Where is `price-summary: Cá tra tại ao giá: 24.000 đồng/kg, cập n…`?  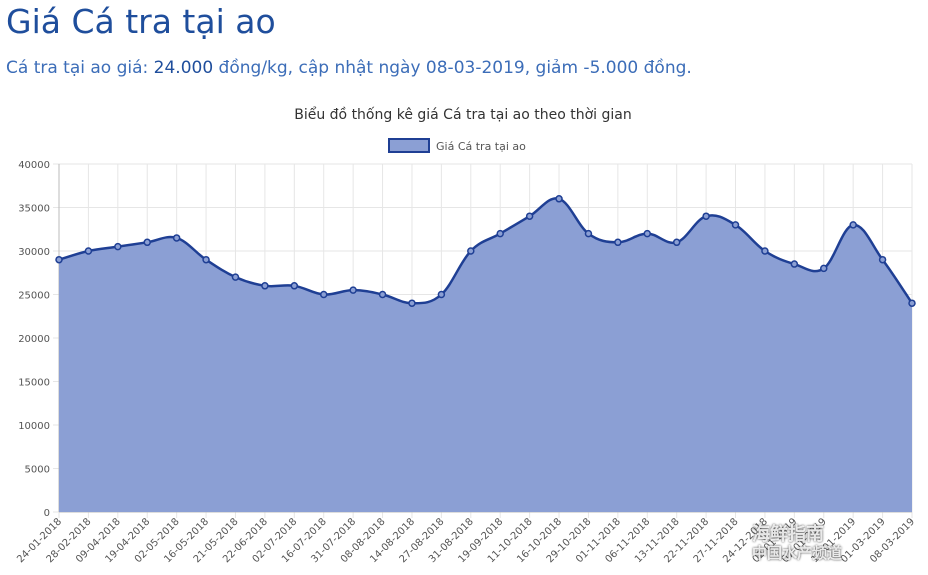
price-summary: Cá tra tại ao giá: 24.000 đồng/kg, cập n… is located at coordinates (349, 68).